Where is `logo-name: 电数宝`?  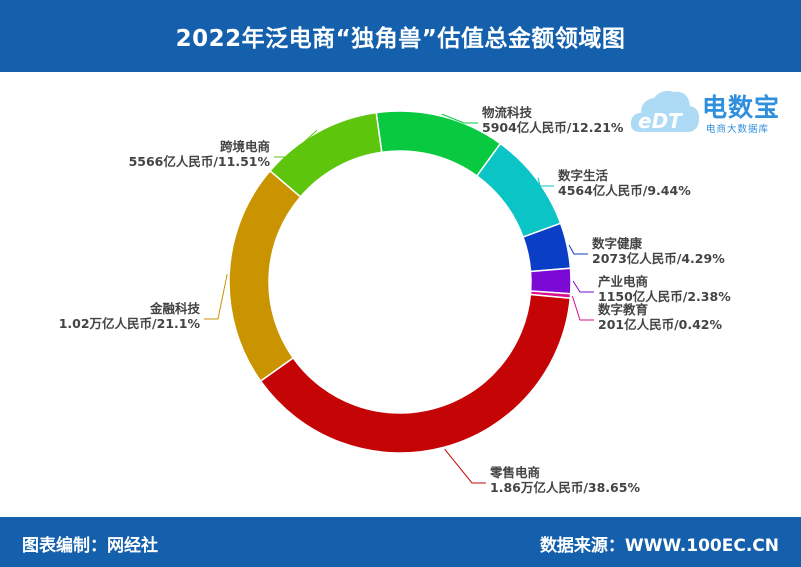 logo-name: 电数宝 is located at coordinates (741, 107).